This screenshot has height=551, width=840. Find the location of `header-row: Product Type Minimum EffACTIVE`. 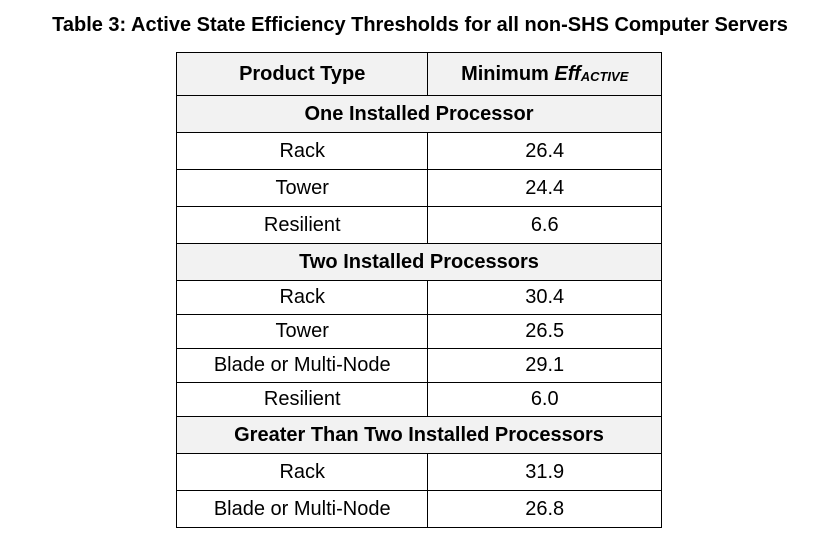

header-row: Product Type Minimum EffACTIVE is located at coordinates (418, 74).